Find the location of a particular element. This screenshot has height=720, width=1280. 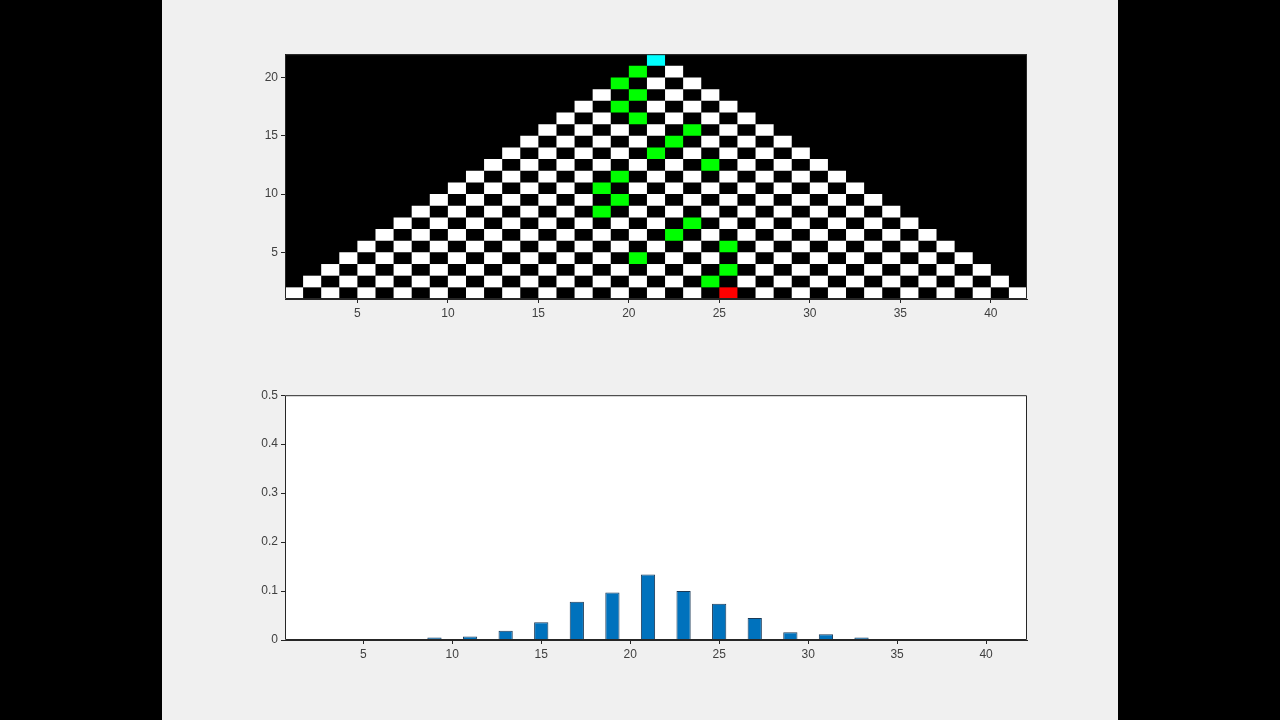

y-tick-label: 20 is located at coordinates (271, 76).